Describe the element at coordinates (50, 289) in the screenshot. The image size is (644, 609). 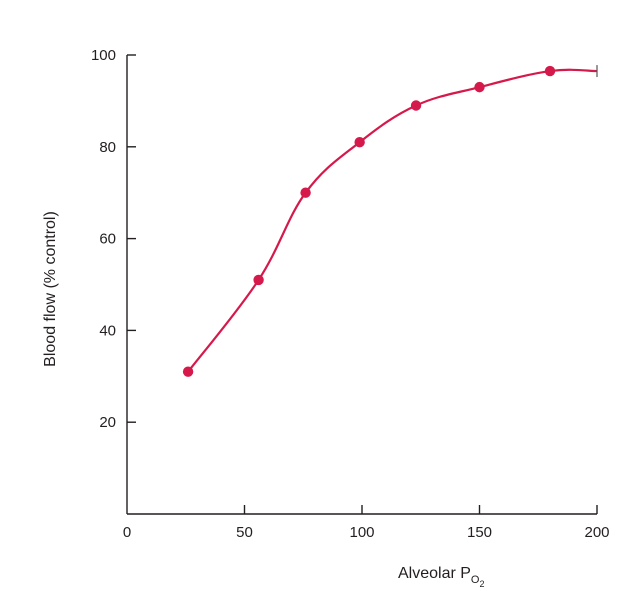
I see `y-axis-title: Blood flow (% control)` at that location.